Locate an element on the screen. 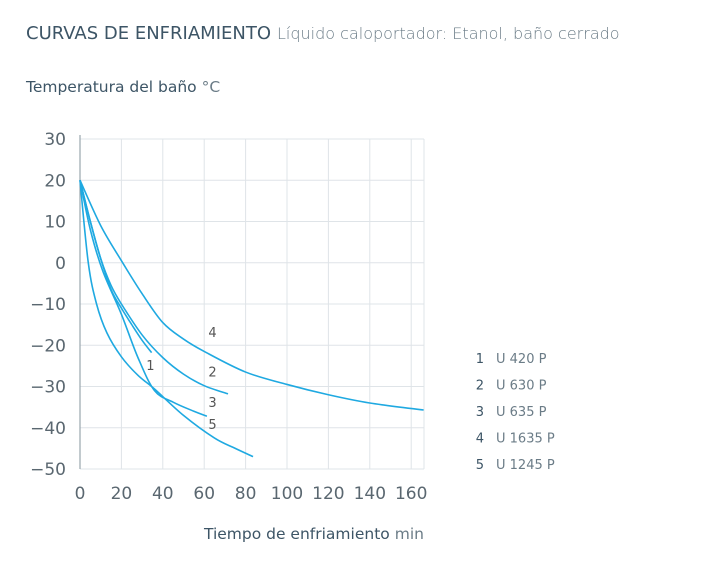  x-tick-label: 40 is located at coordinates (163, 494).